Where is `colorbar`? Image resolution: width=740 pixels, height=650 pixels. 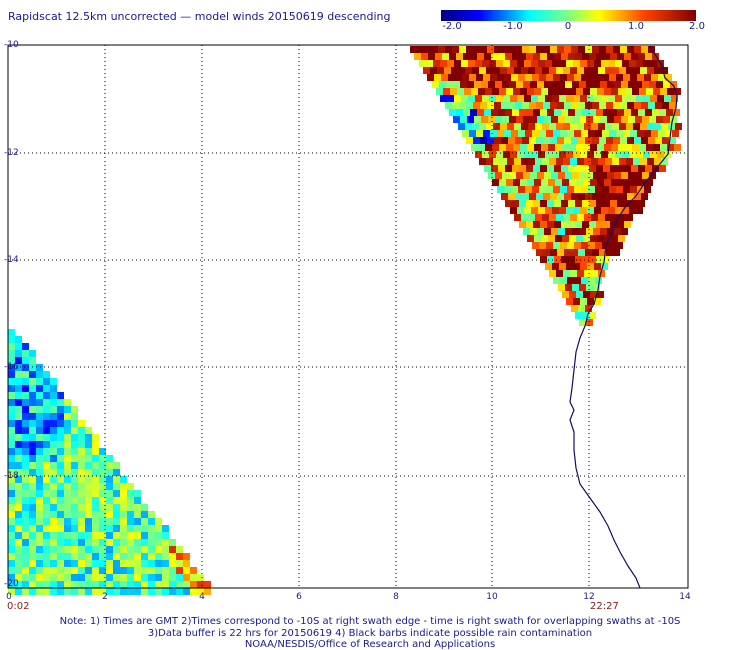
colorbar is located at coordinates (568, 15).